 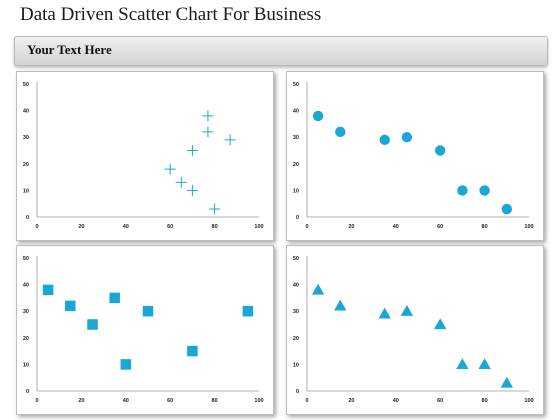 What do you see at coordinates (171, 14) in the screenshot?
I see `page-title: Data Driven Scatter Chart For Business` at bounding box center [171, 14].